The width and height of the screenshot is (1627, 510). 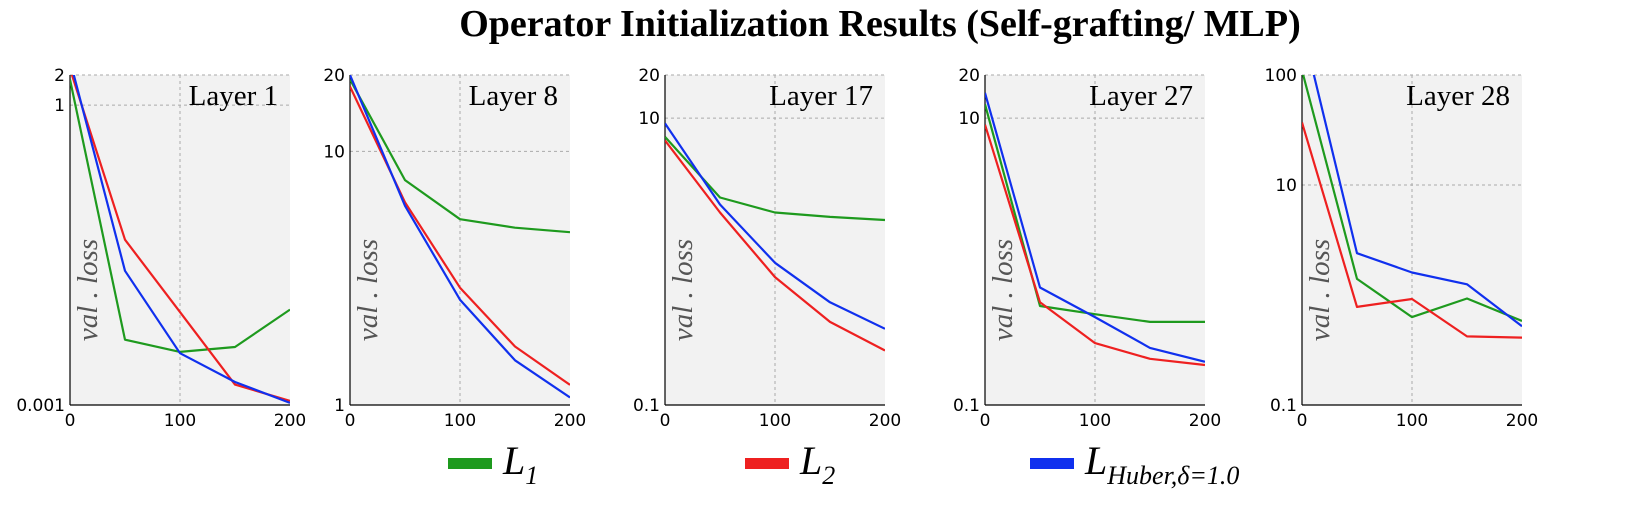 What do you see at coordinates (40, 406) in the screenshot?
I see `y-tick-label: 0.001` at bounding box center [40, 406].